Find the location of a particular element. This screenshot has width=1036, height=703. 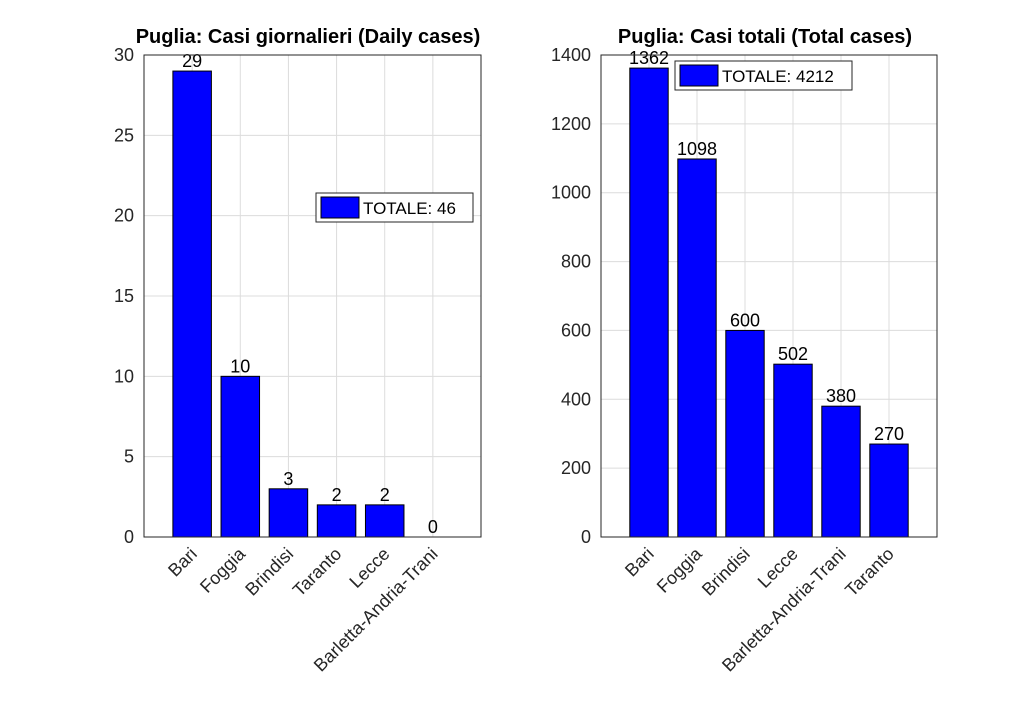

y-tick-labels: 0 5 10 15 20 25 30 is located at coordinates (124, 296).